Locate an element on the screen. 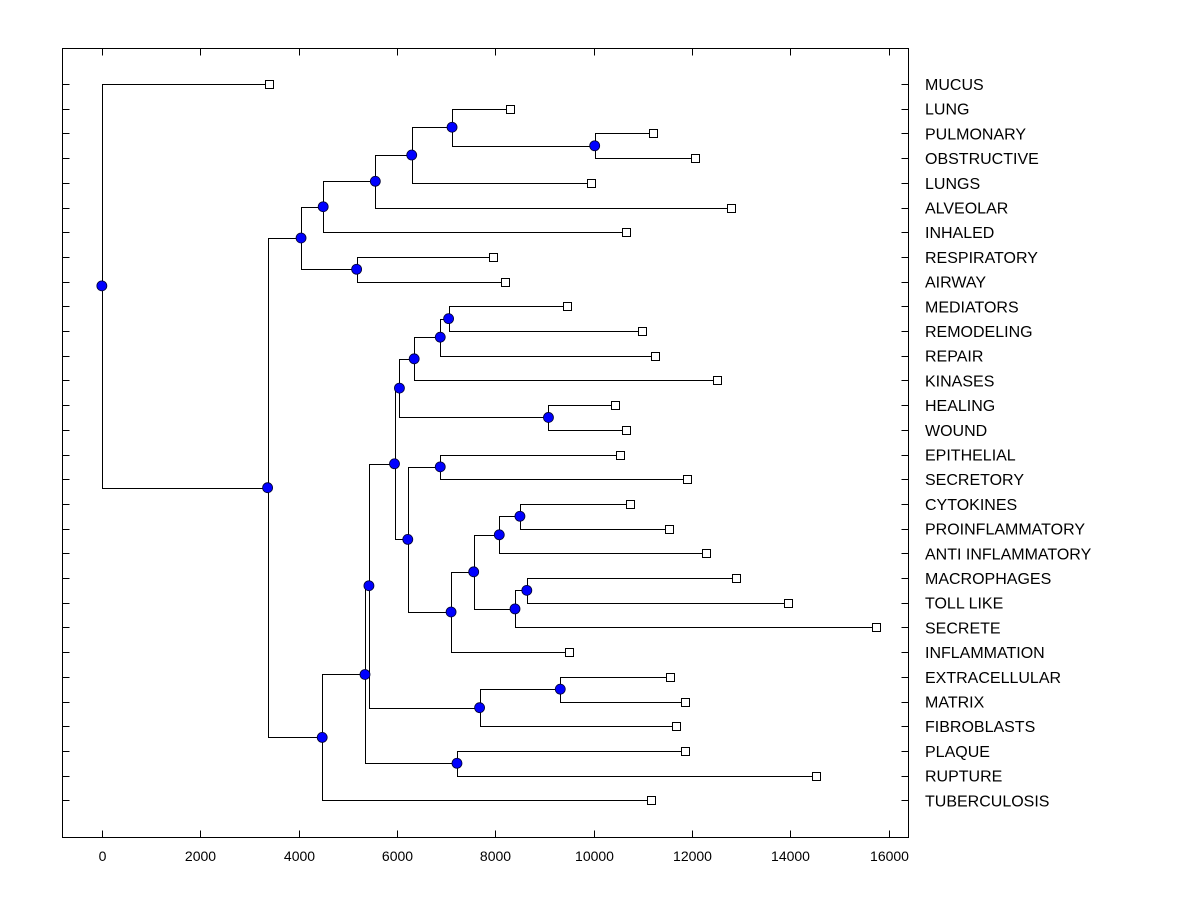  leaf-label: ALVEOLAR is located at coordinates (966, 209).